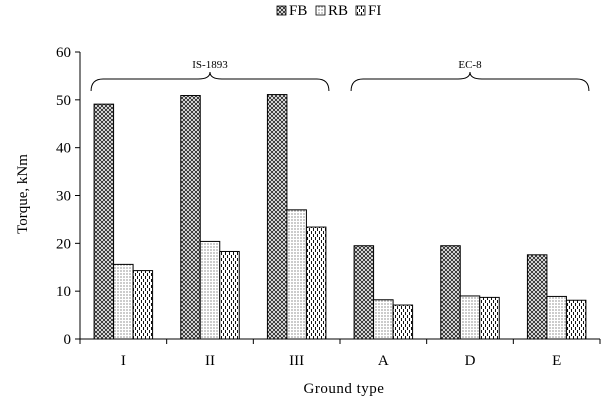  I want to click on x-tick-label: III, so click(296, 361).